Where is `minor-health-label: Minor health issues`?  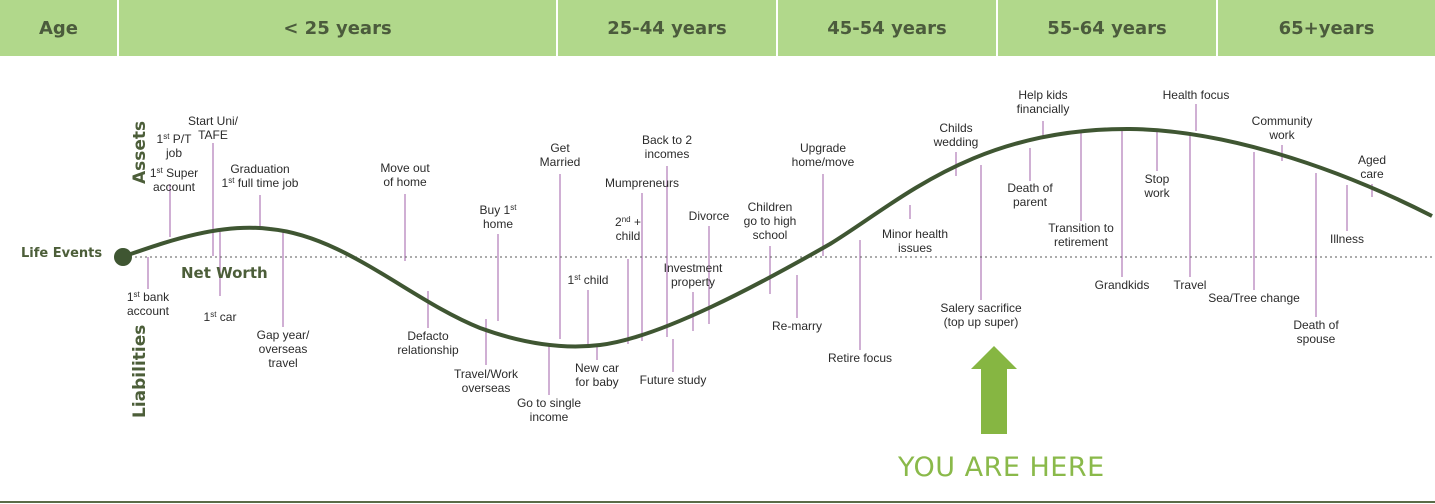
minor-health-label: Minor health issues is located at coordinates (915, 241).